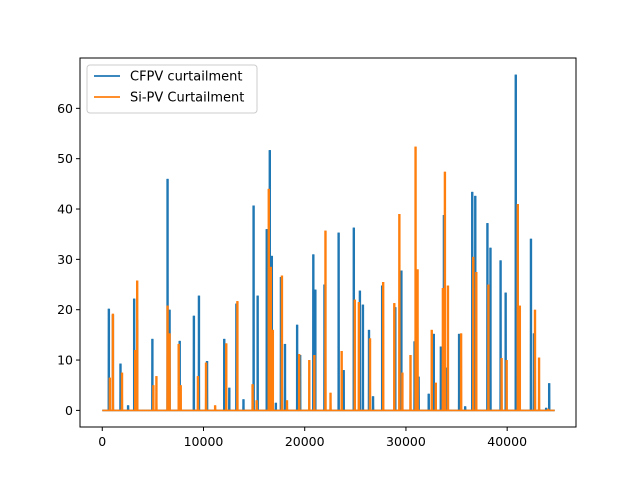 The width and height of the screenshot is (640, 480). What do you see at coordinates (204, 441) in the screenshot?
I see `x-tick-label: 10000` at bounding box center [204, 441].